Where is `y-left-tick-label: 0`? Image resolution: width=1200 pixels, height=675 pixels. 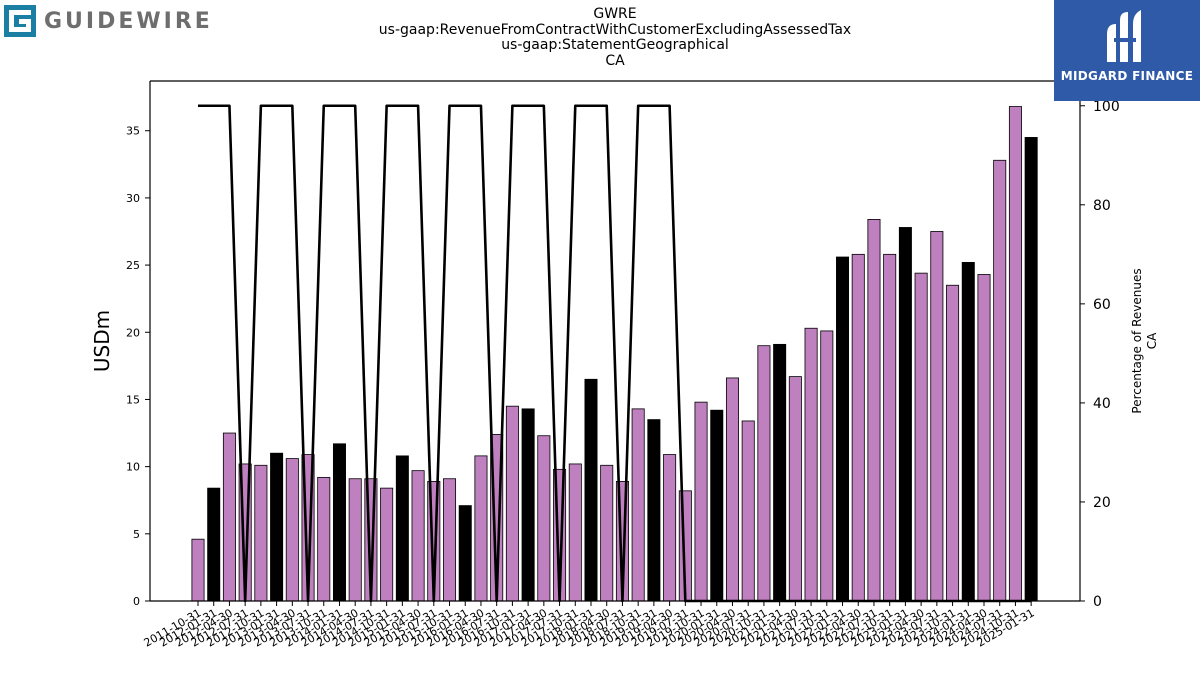 y-left-tick-label: 0 is located at coordinates (136, 601).